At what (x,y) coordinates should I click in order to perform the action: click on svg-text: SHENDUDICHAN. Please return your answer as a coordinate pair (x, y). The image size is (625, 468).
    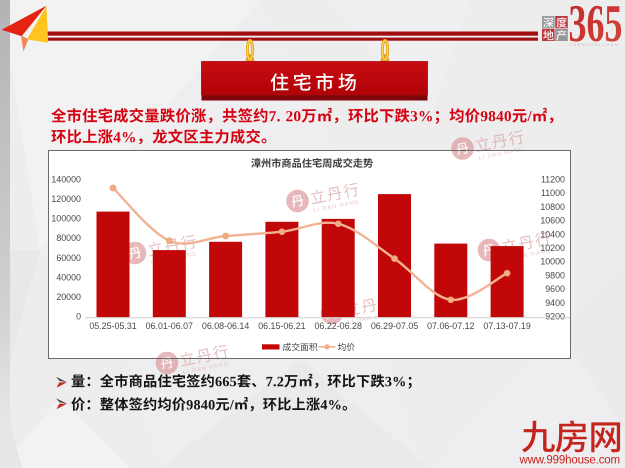
    Looking at the image, I should click on (594, 44).